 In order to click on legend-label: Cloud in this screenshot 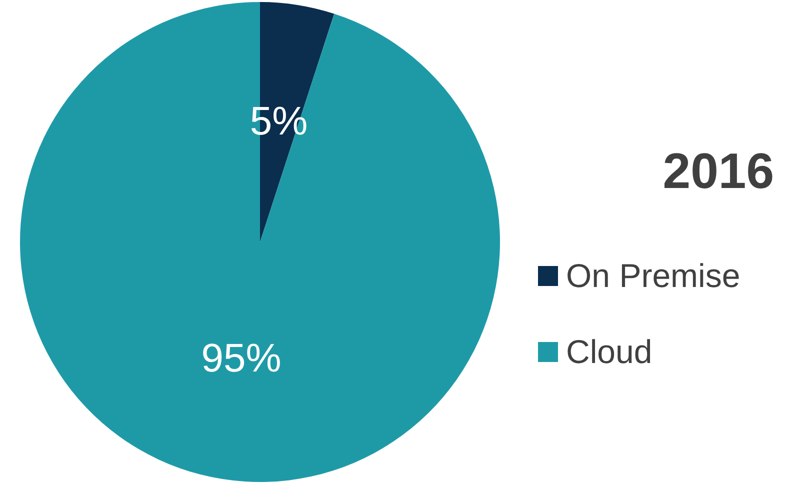, I will do `click(609, 352)`.